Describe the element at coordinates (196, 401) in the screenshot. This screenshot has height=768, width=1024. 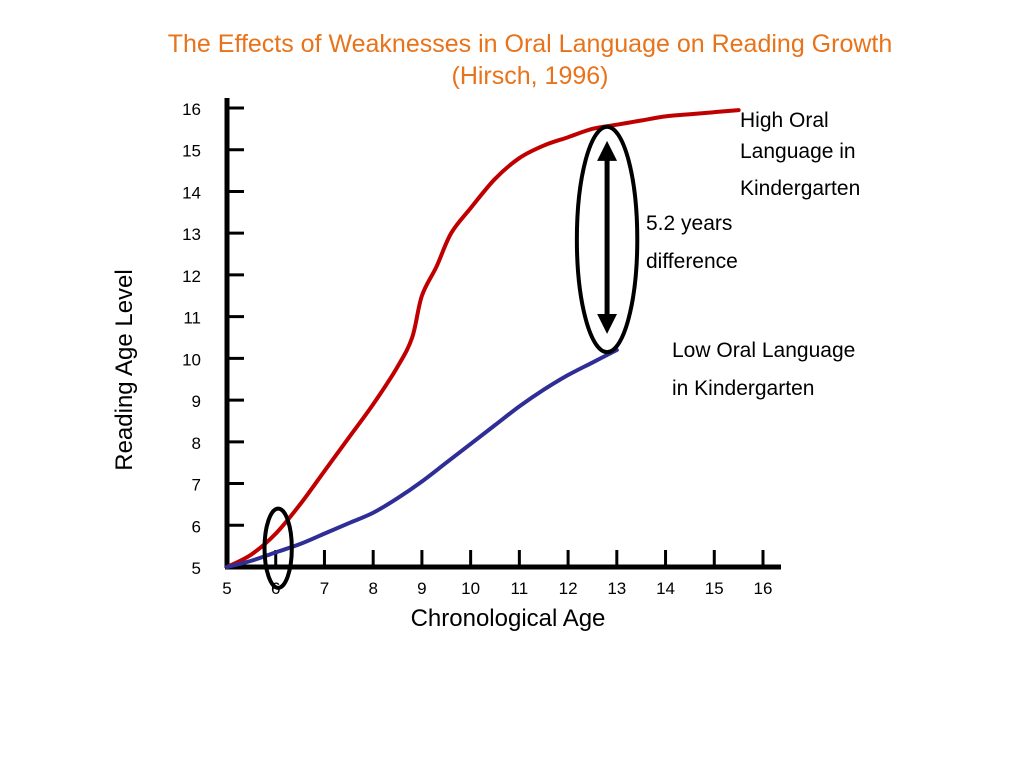
I see `y-tick-label: 9` at that location.